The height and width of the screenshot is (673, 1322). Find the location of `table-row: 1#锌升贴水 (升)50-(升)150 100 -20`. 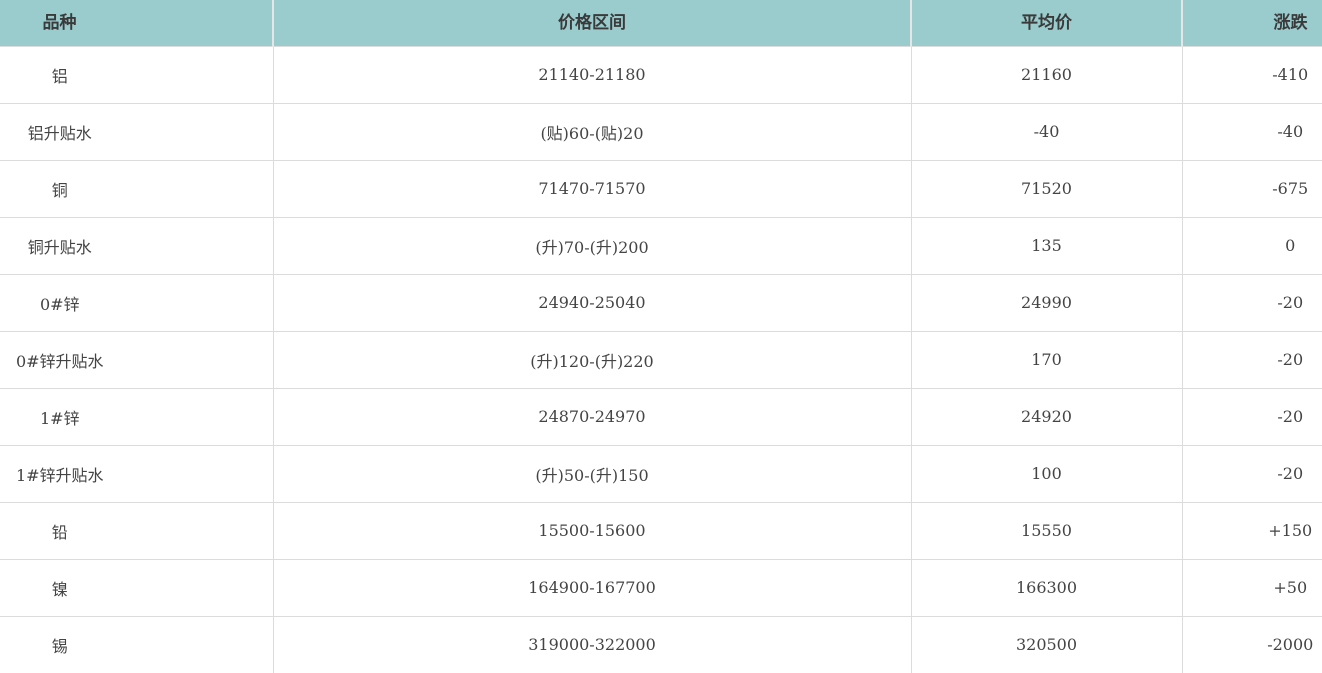

table-row: 1#锌升贴水 (升)50-(升)150 100 -20 is located at coordinates (661, 473).